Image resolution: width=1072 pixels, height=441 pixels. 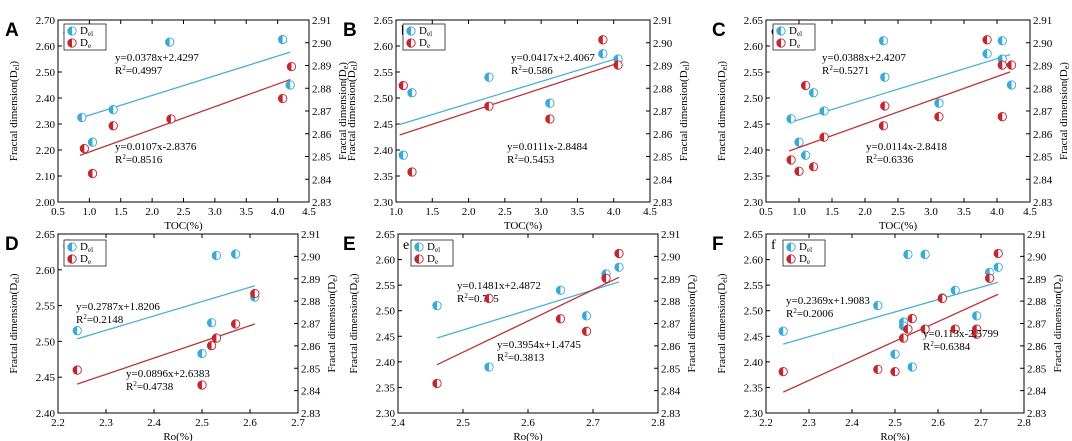 What do you see at coordinates (311, 392) in the screenshot?
I see `y-right-tick-label: 2.84` at bounding box center [311, 392].